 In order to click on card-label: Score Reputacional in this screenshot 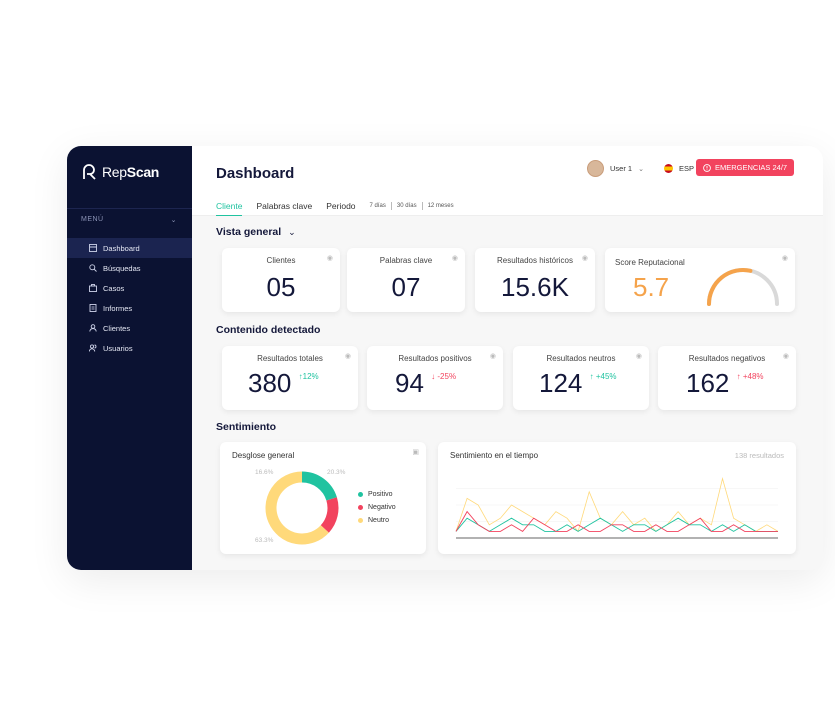, I will do `click(650, 262)`.